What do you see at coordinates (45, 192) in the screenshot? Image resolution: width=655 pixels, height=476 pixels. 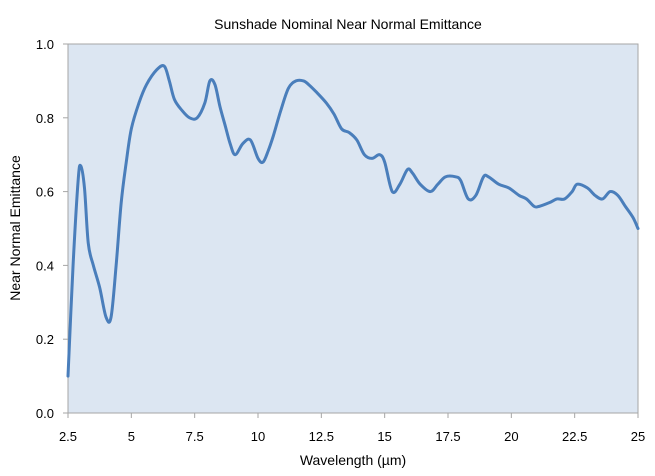 I see `y-tick-label: 0.6` at bounding box center [45, 192].